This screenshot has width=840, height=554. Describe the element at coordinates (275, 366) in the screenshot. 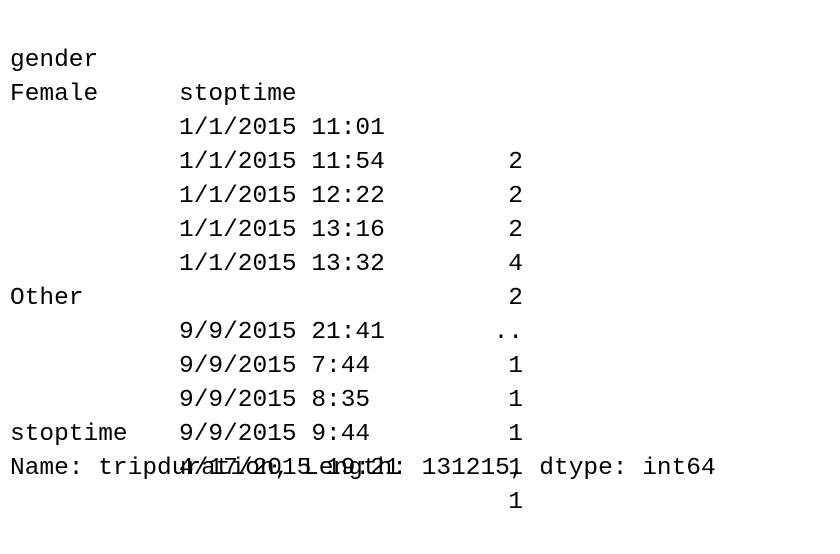

I see `stoptime-cell: 9/9/2015 7:44` at that location.